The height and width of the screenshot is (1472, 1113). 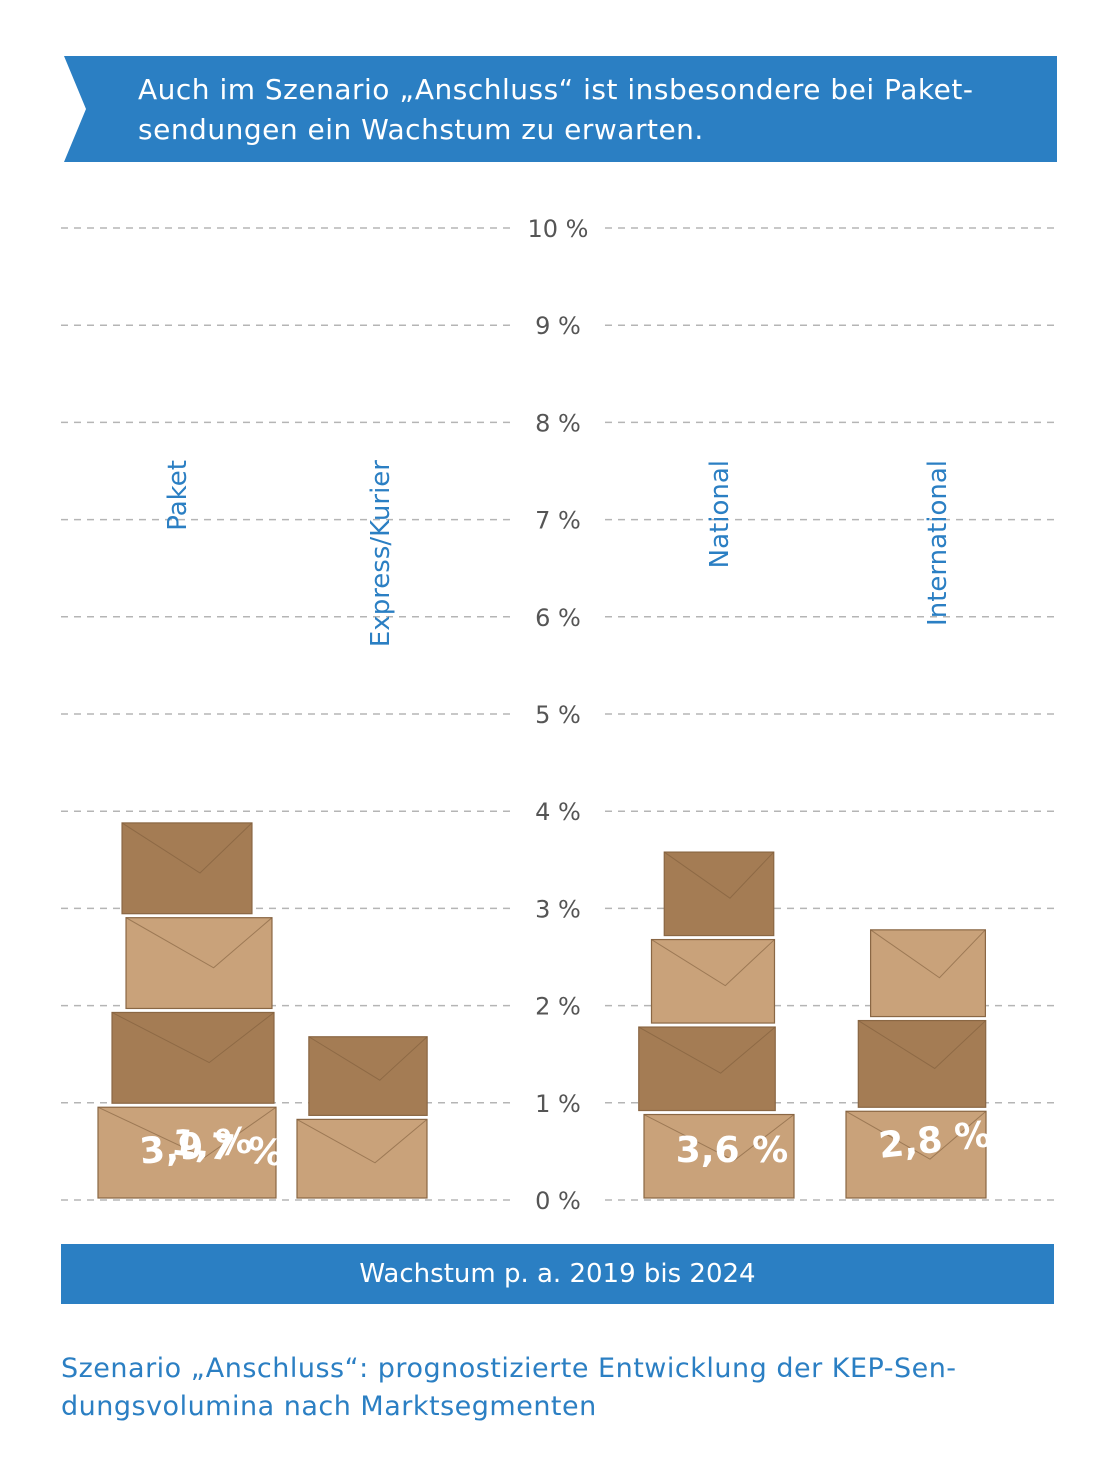 What do you see at coordinates (421, 129) in the screenshot?
I see `chart-title-line-2: sendungen ein Wachstum zu erwarten.` at bounding box center [421, 129].